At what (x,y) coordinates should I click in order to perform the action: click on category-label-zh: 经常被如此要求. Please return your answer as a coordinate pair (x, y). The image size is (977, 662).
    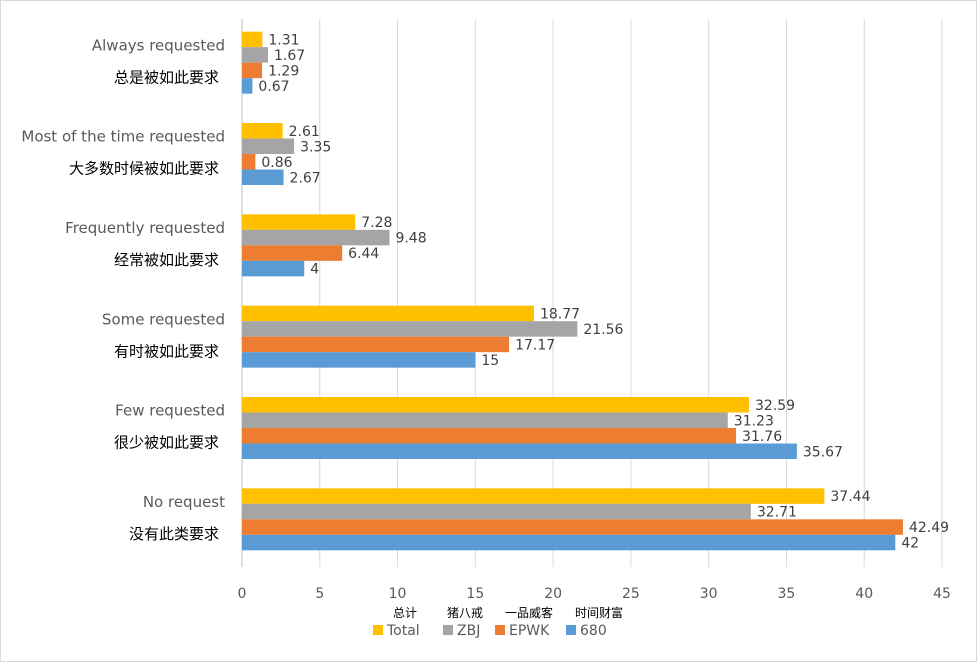
    Looking at the image, I should click on (166, 260).